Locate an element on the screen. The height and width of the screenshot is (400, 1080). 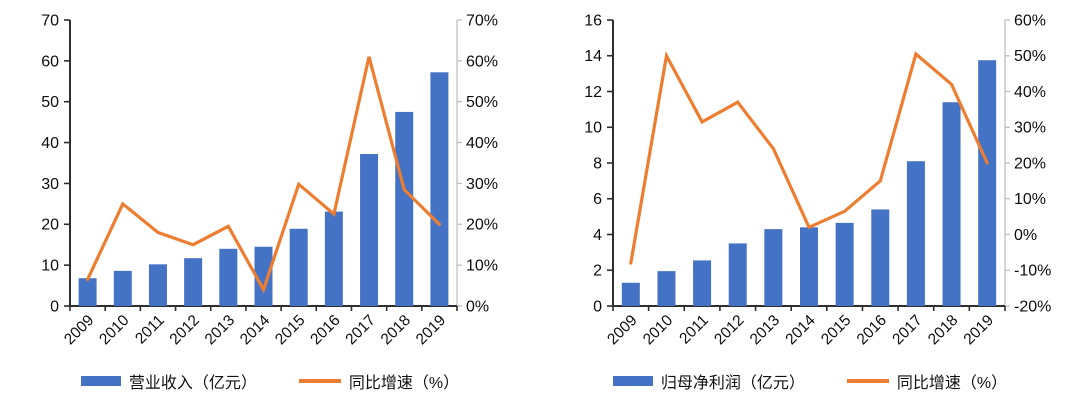
right-axis-tick-label: -20% is located at coordinates (1032, 306).